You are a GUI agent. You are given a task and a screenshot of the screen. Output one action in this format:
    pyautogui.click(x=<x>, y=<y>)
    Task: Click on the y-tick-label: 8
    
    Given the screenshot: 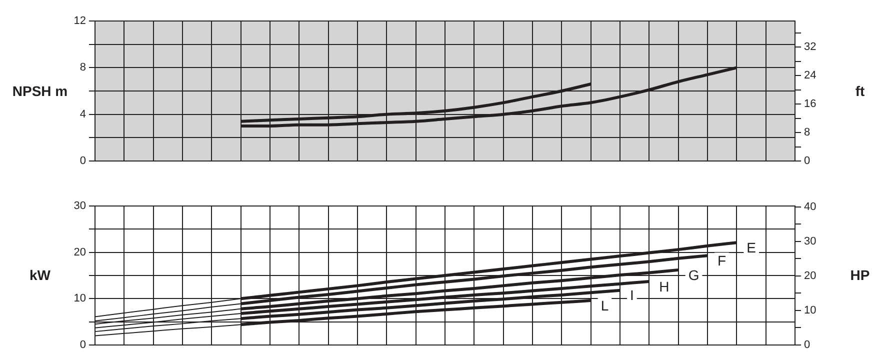 What is the action you would take?
    pyautogui.click(x=83, y=68)
    